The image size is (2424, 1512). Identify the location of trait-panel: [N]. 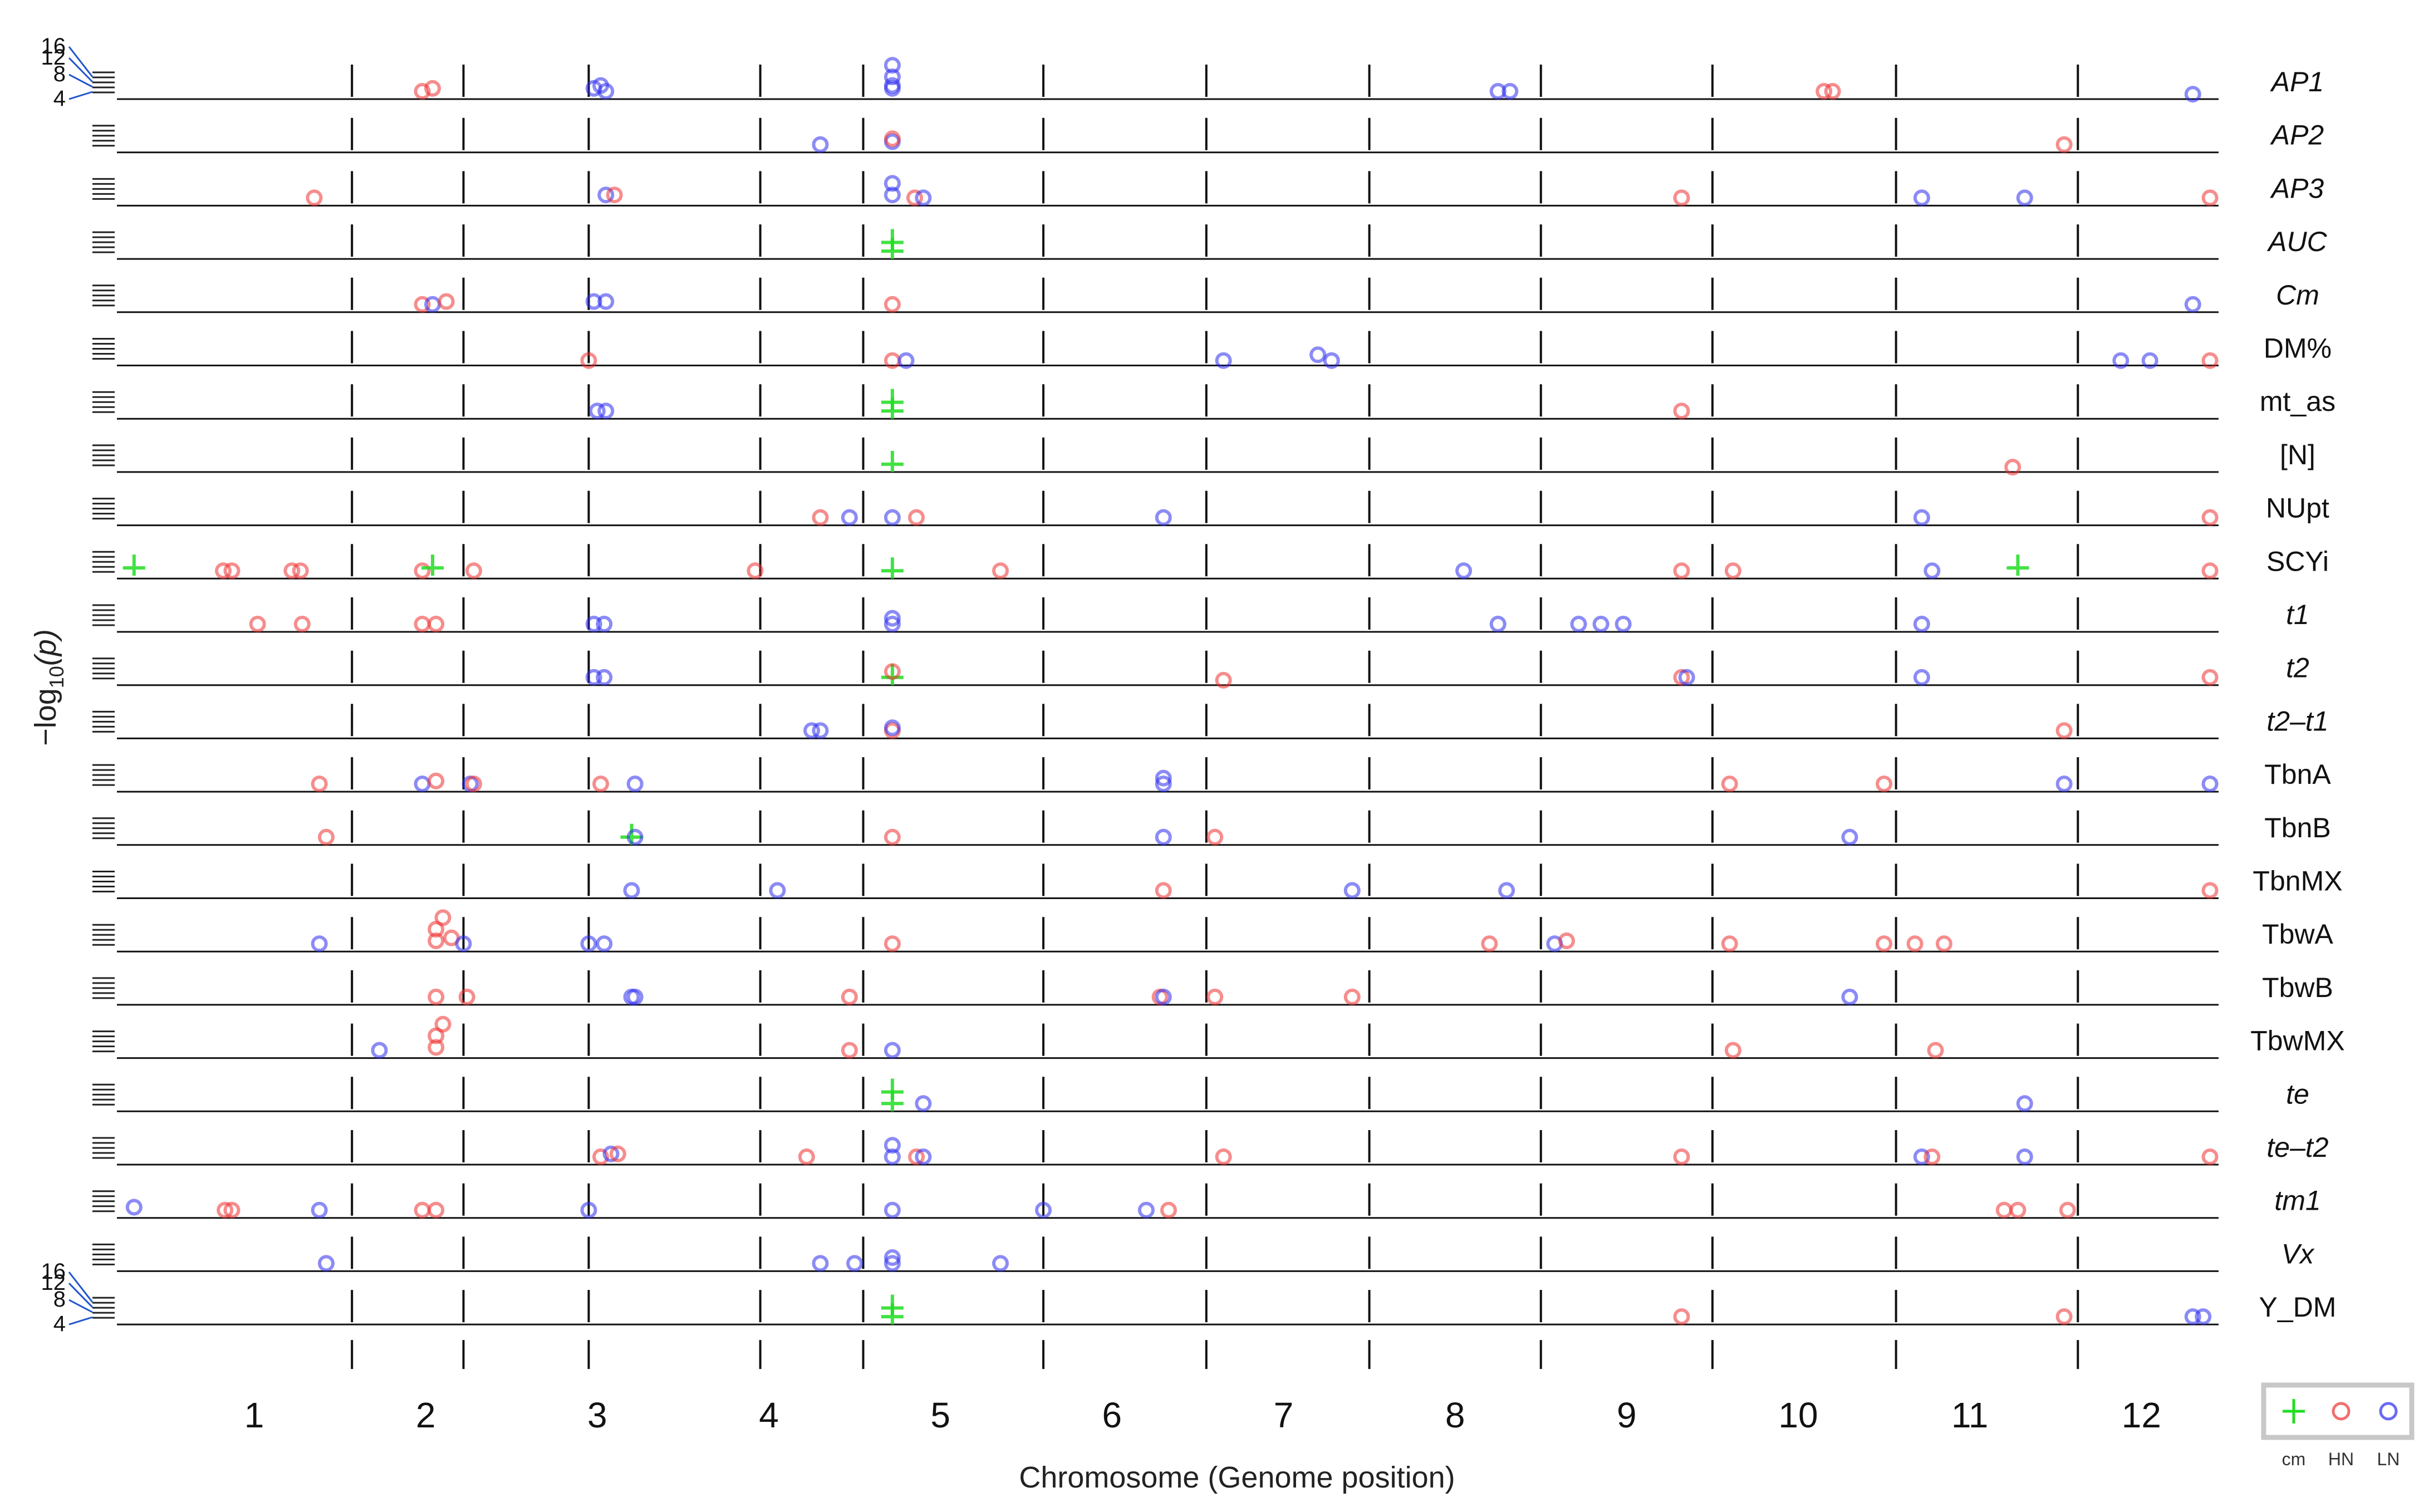
(1203, 457).